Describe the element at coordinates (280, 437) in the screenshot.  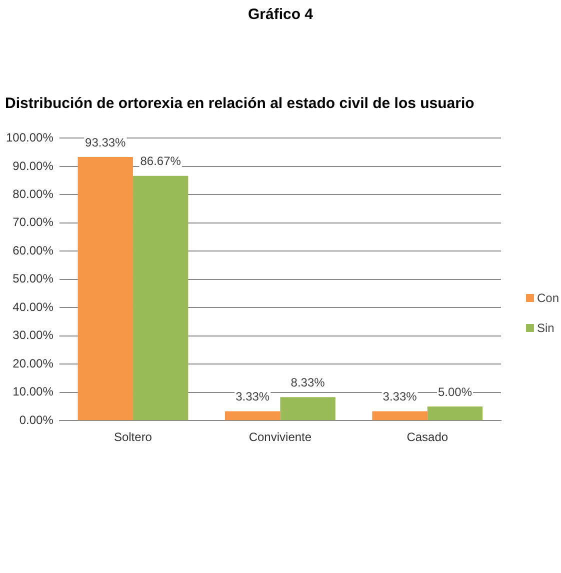
I see `x-tick-label: Conviviente` at that location.